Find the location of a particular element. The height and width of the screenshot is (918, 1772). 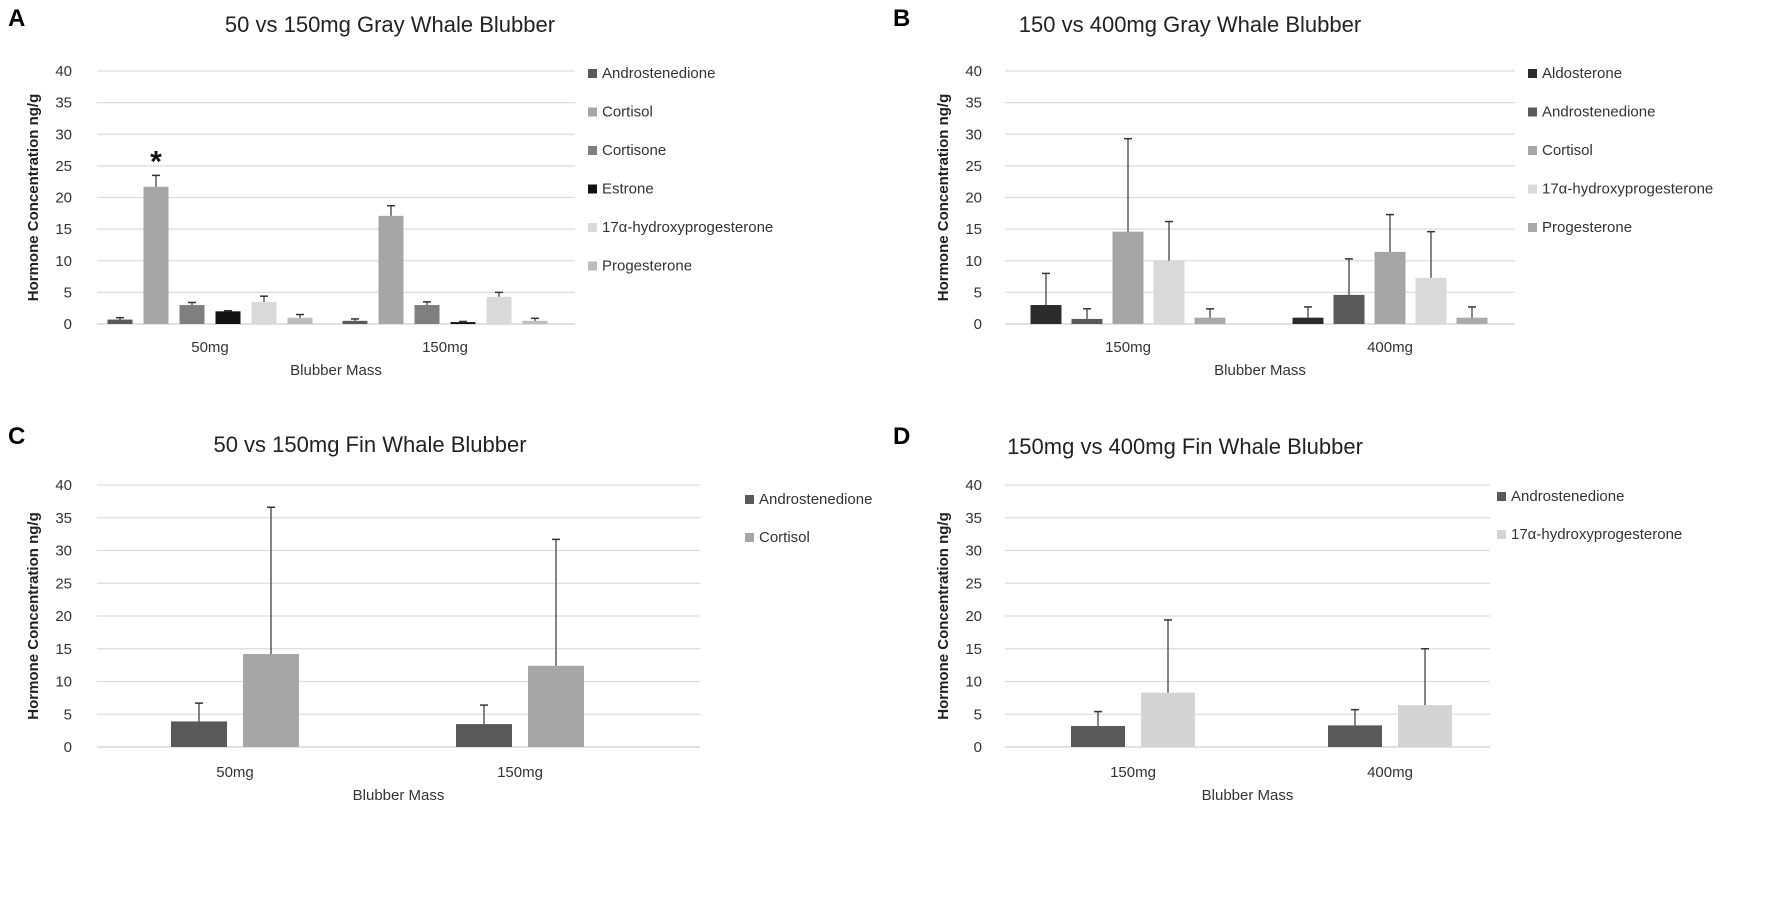

panel-letter: A is located at coordinates (16, 18).